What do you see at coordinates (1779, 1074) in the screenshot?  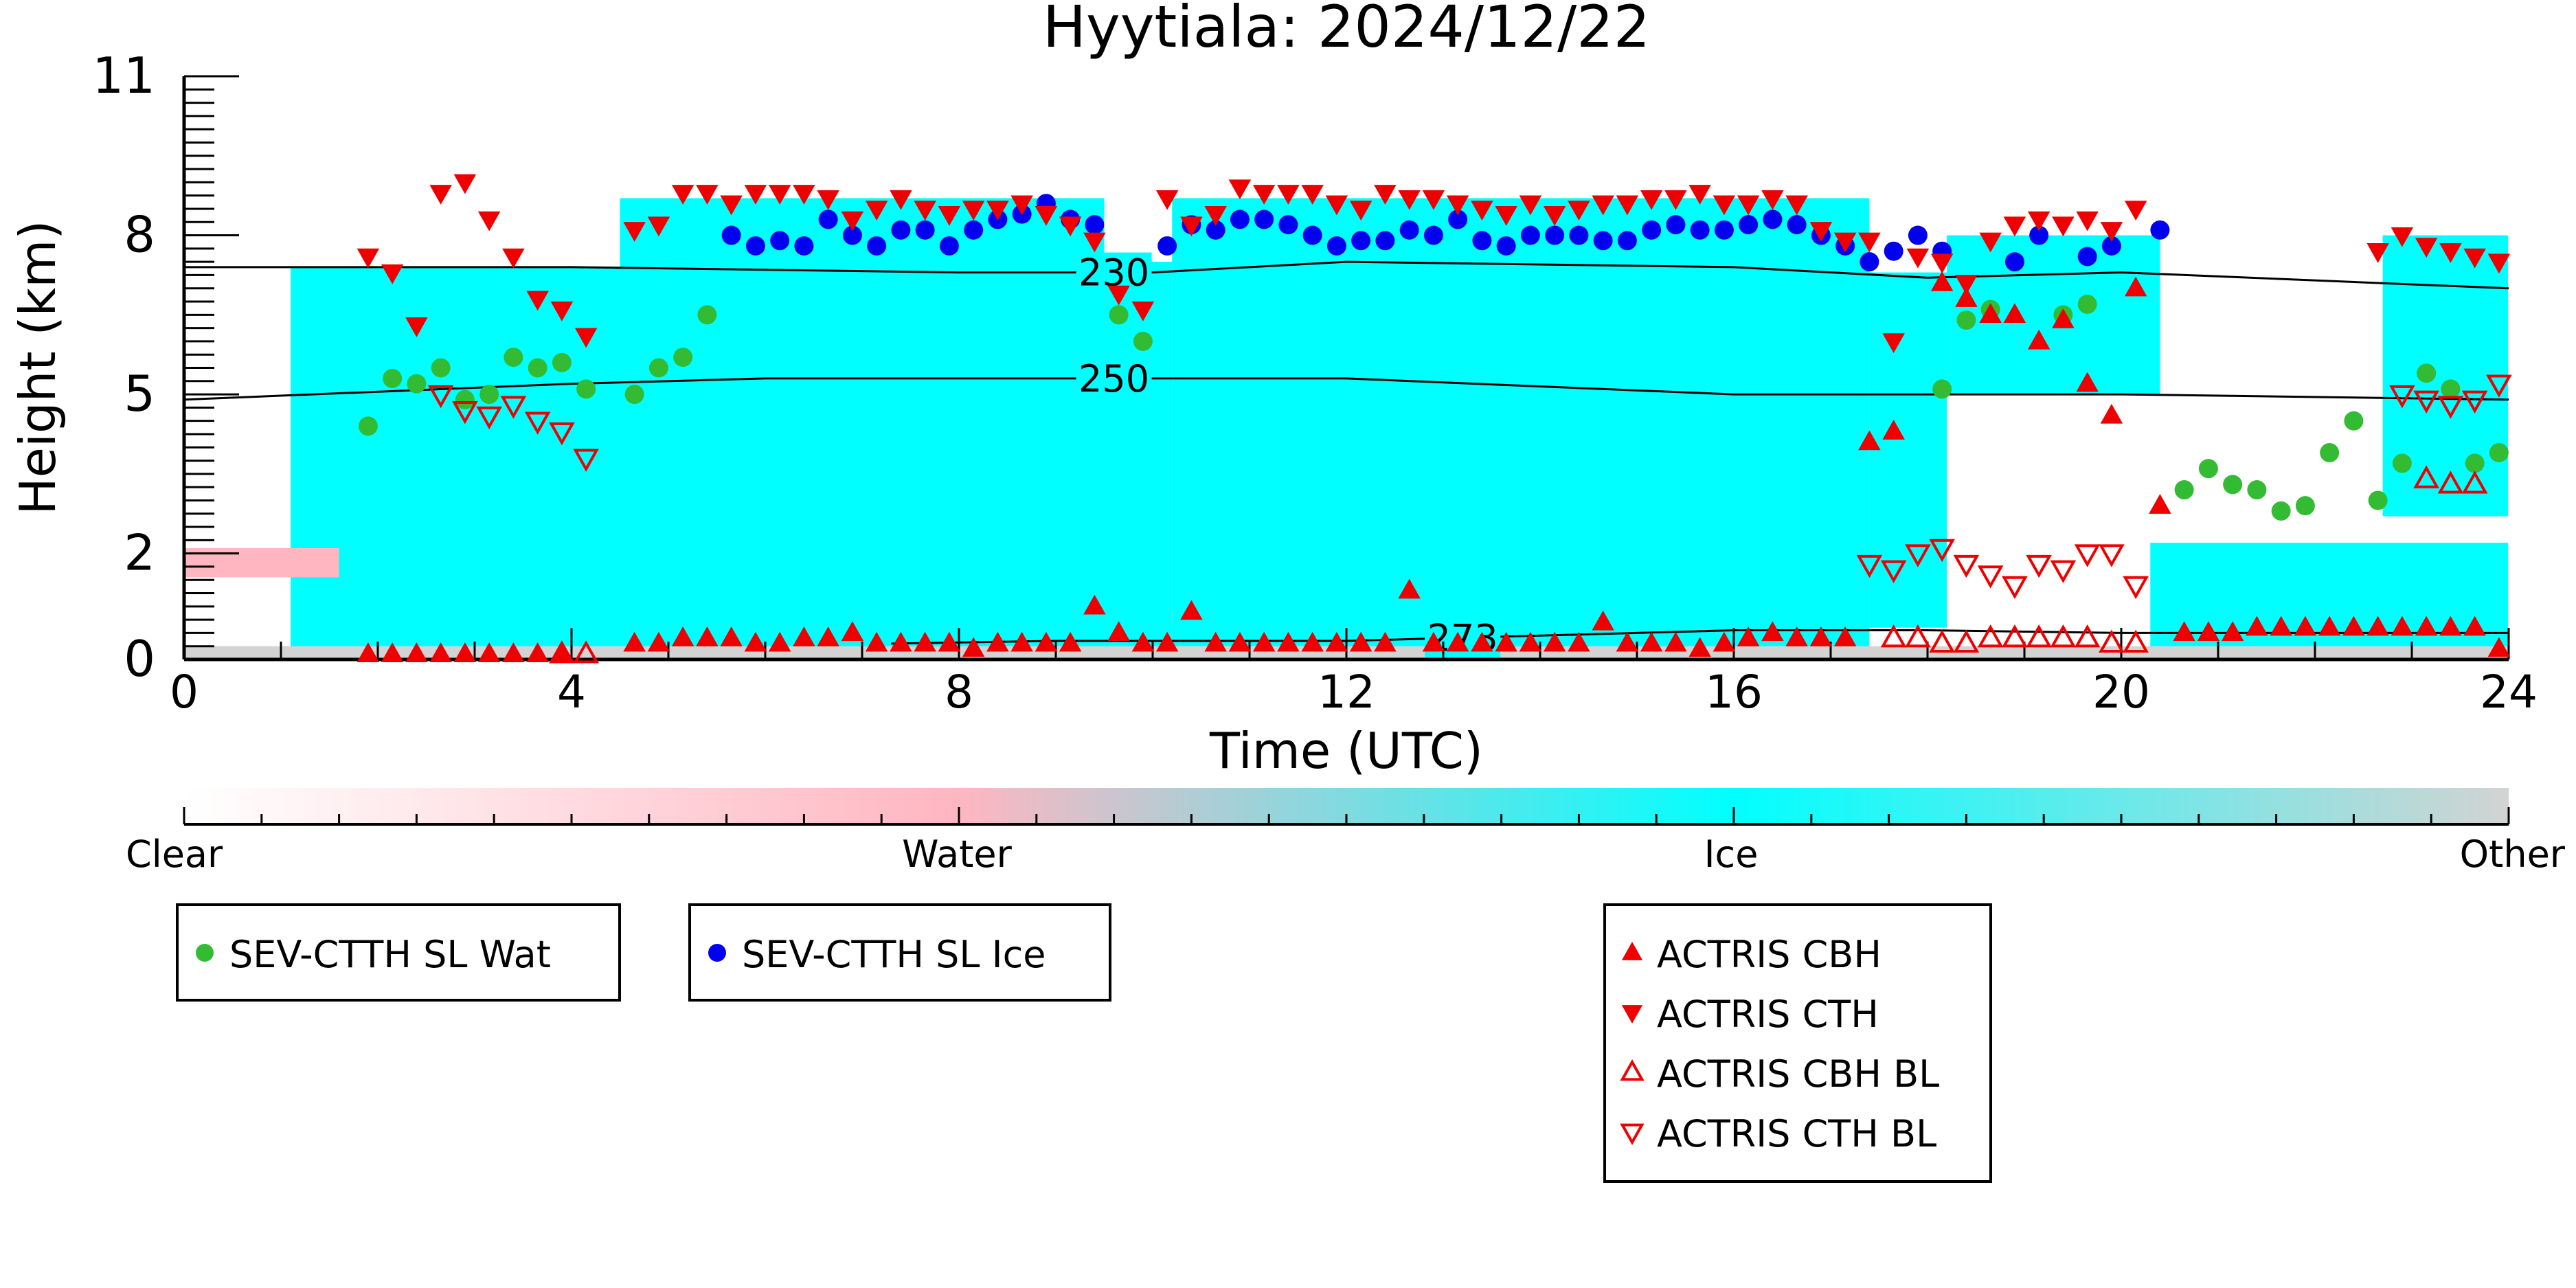 I see `legend-entry: ACTRIS CBH BL` at bounding box center [1779, 1074].